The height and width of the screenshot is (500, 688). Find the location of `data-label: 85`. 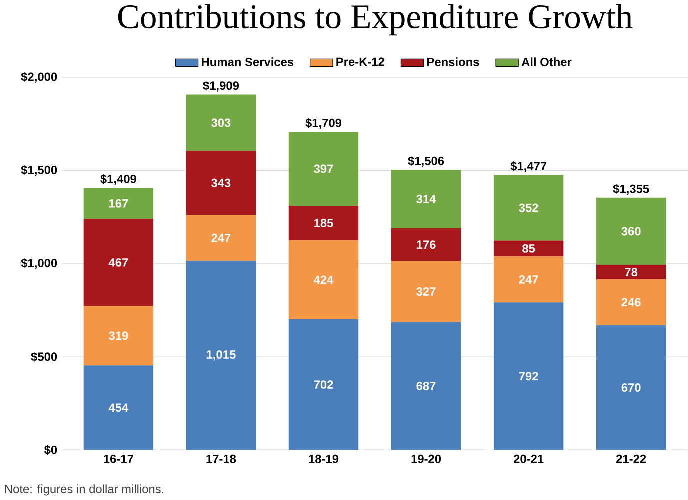

data-label: 85 is located at coordinates (529, 248).